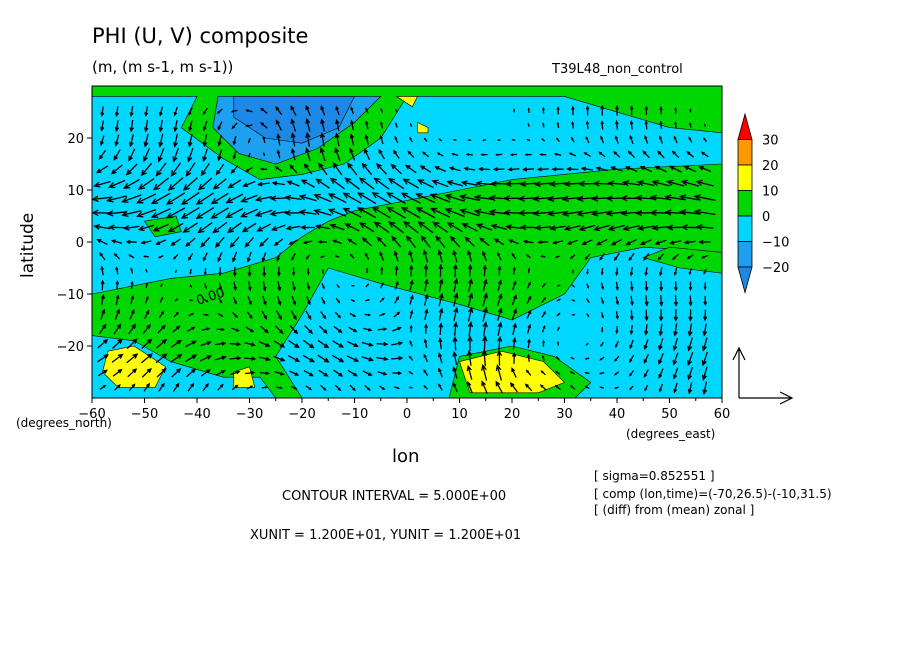  Describe the element at coordinates (745, 177) in the screenshot. I see `colorbar-segment` at that location.